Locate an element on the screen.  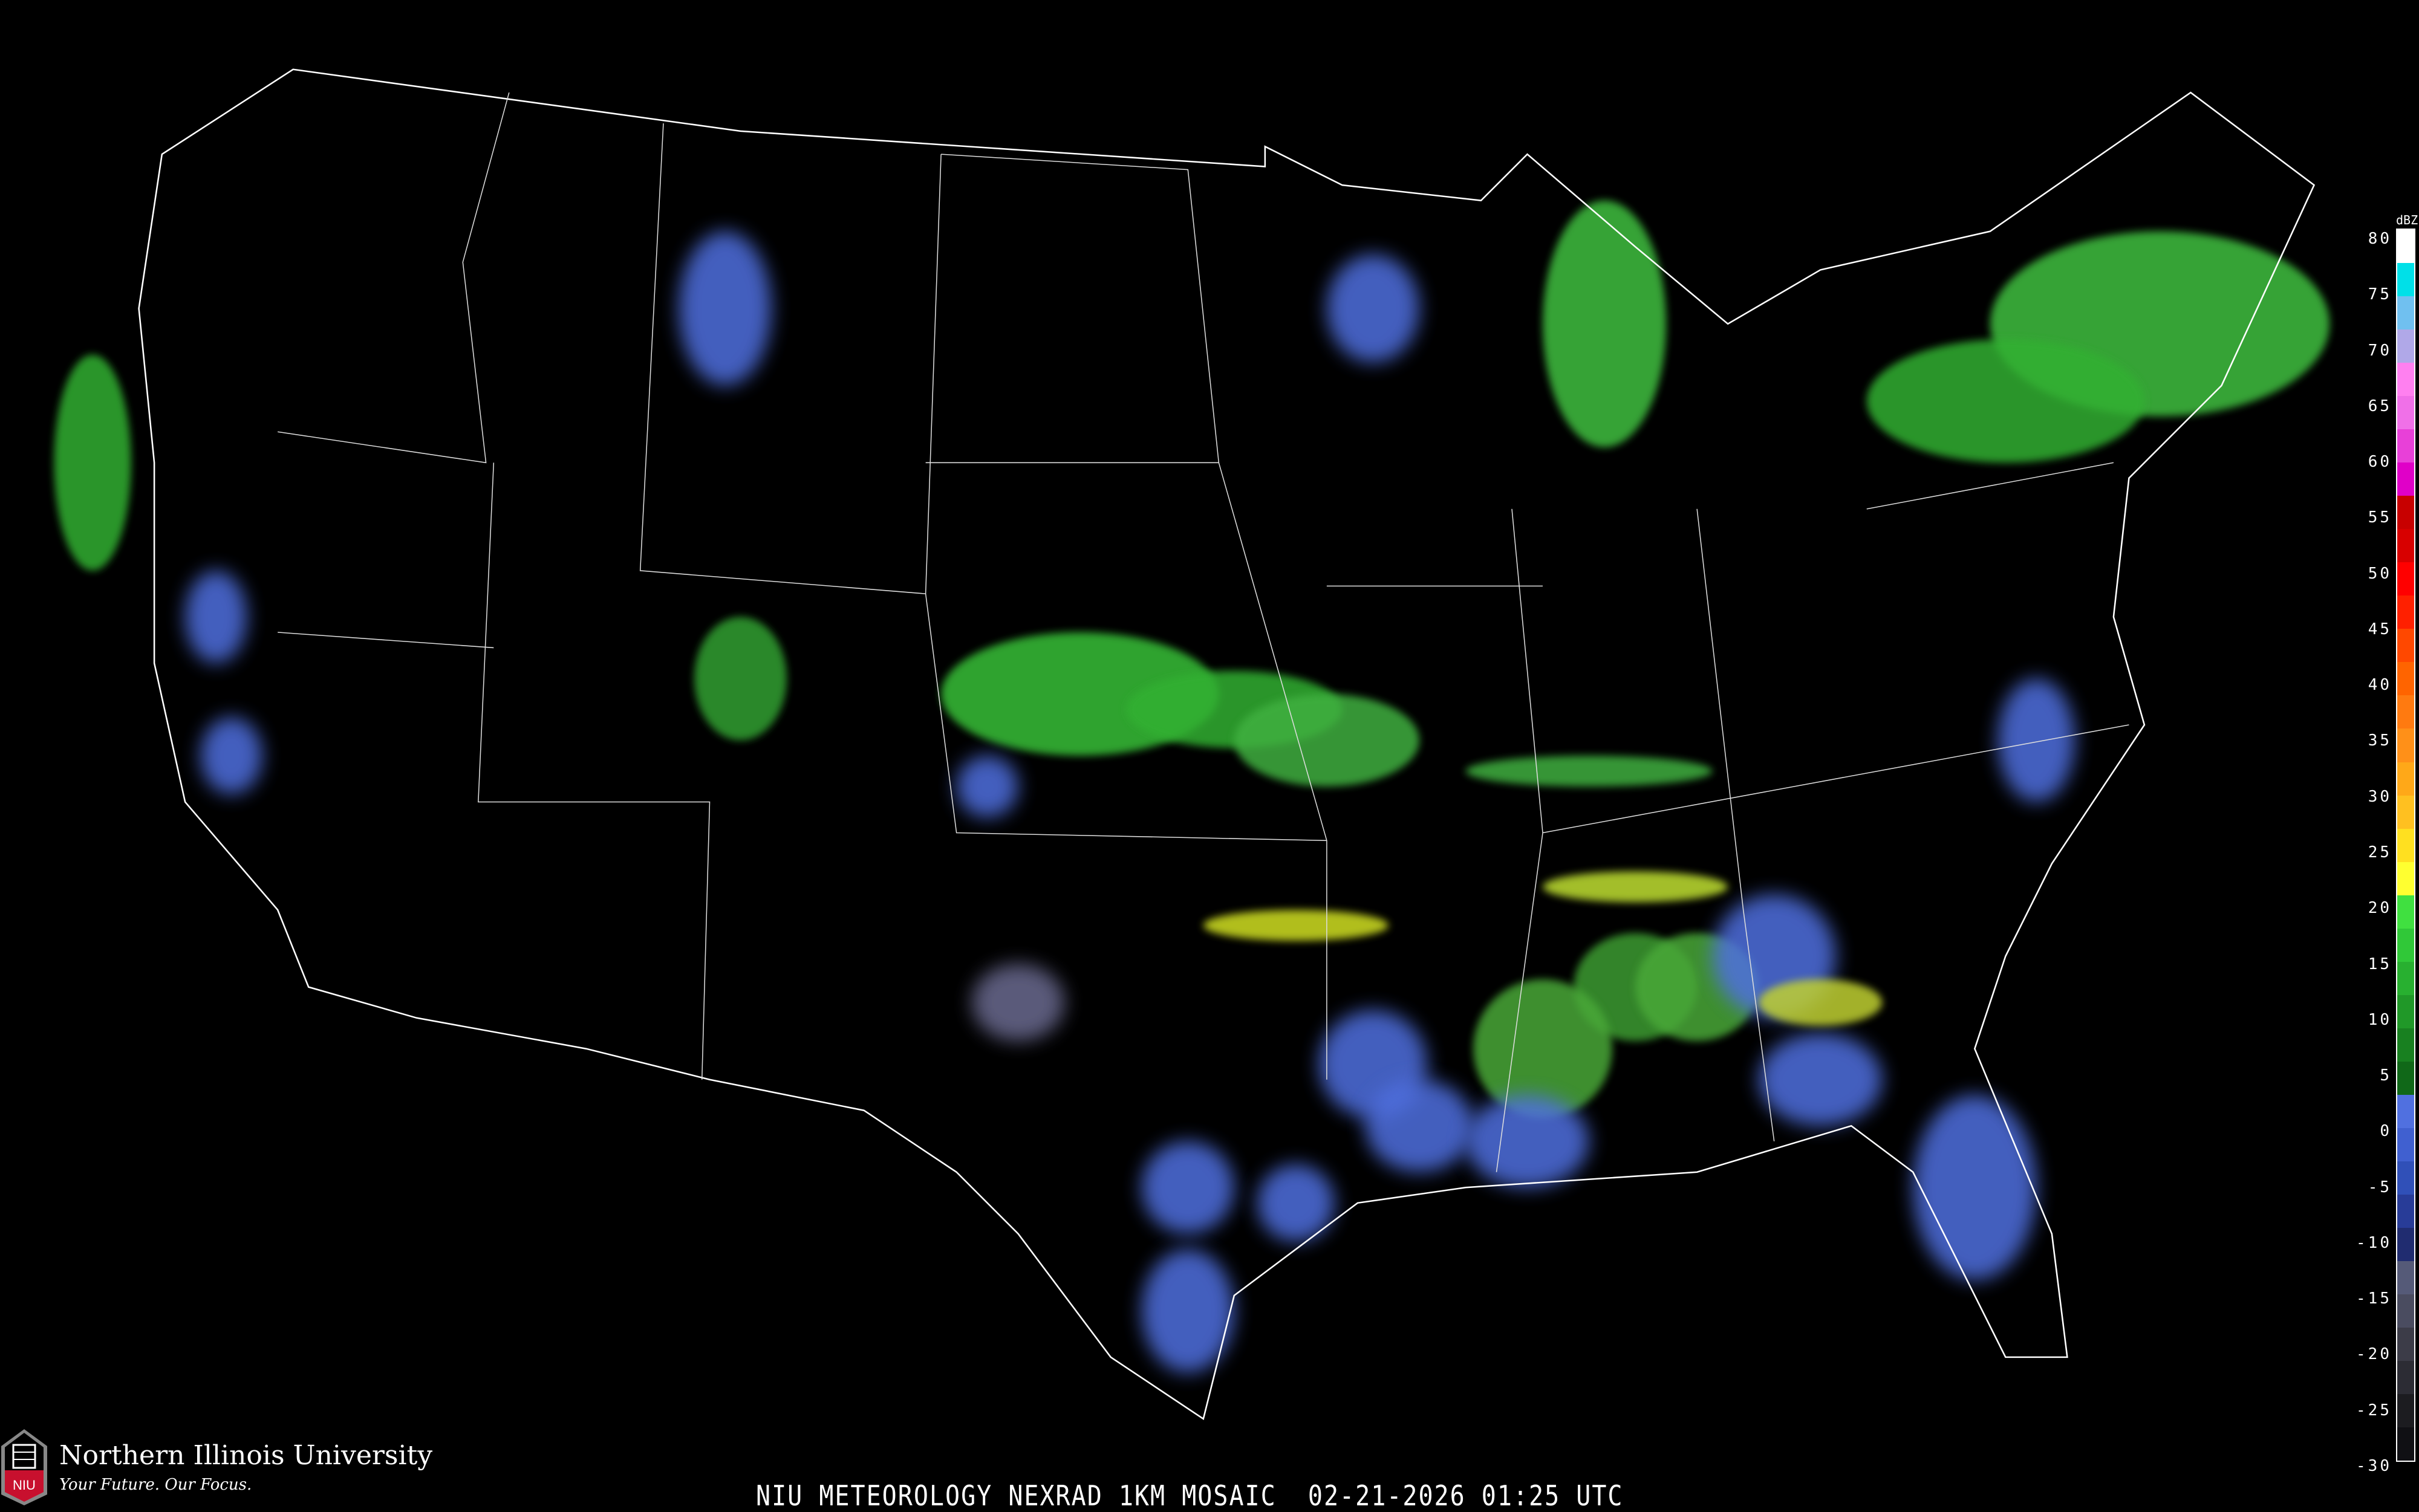
legend-label: 55 is located at coordinates (2380, 517).